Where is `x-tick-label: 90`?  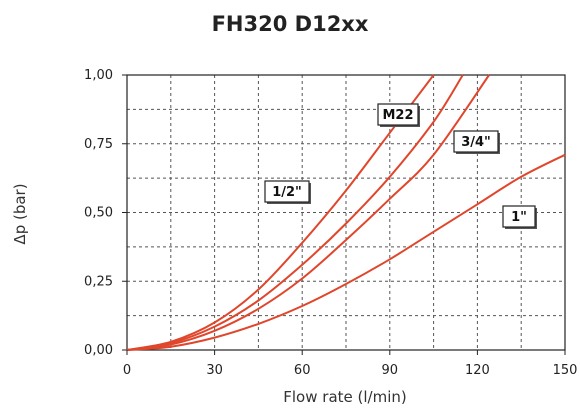 x-tick-label: 90 is located at coordinates (390, 370).